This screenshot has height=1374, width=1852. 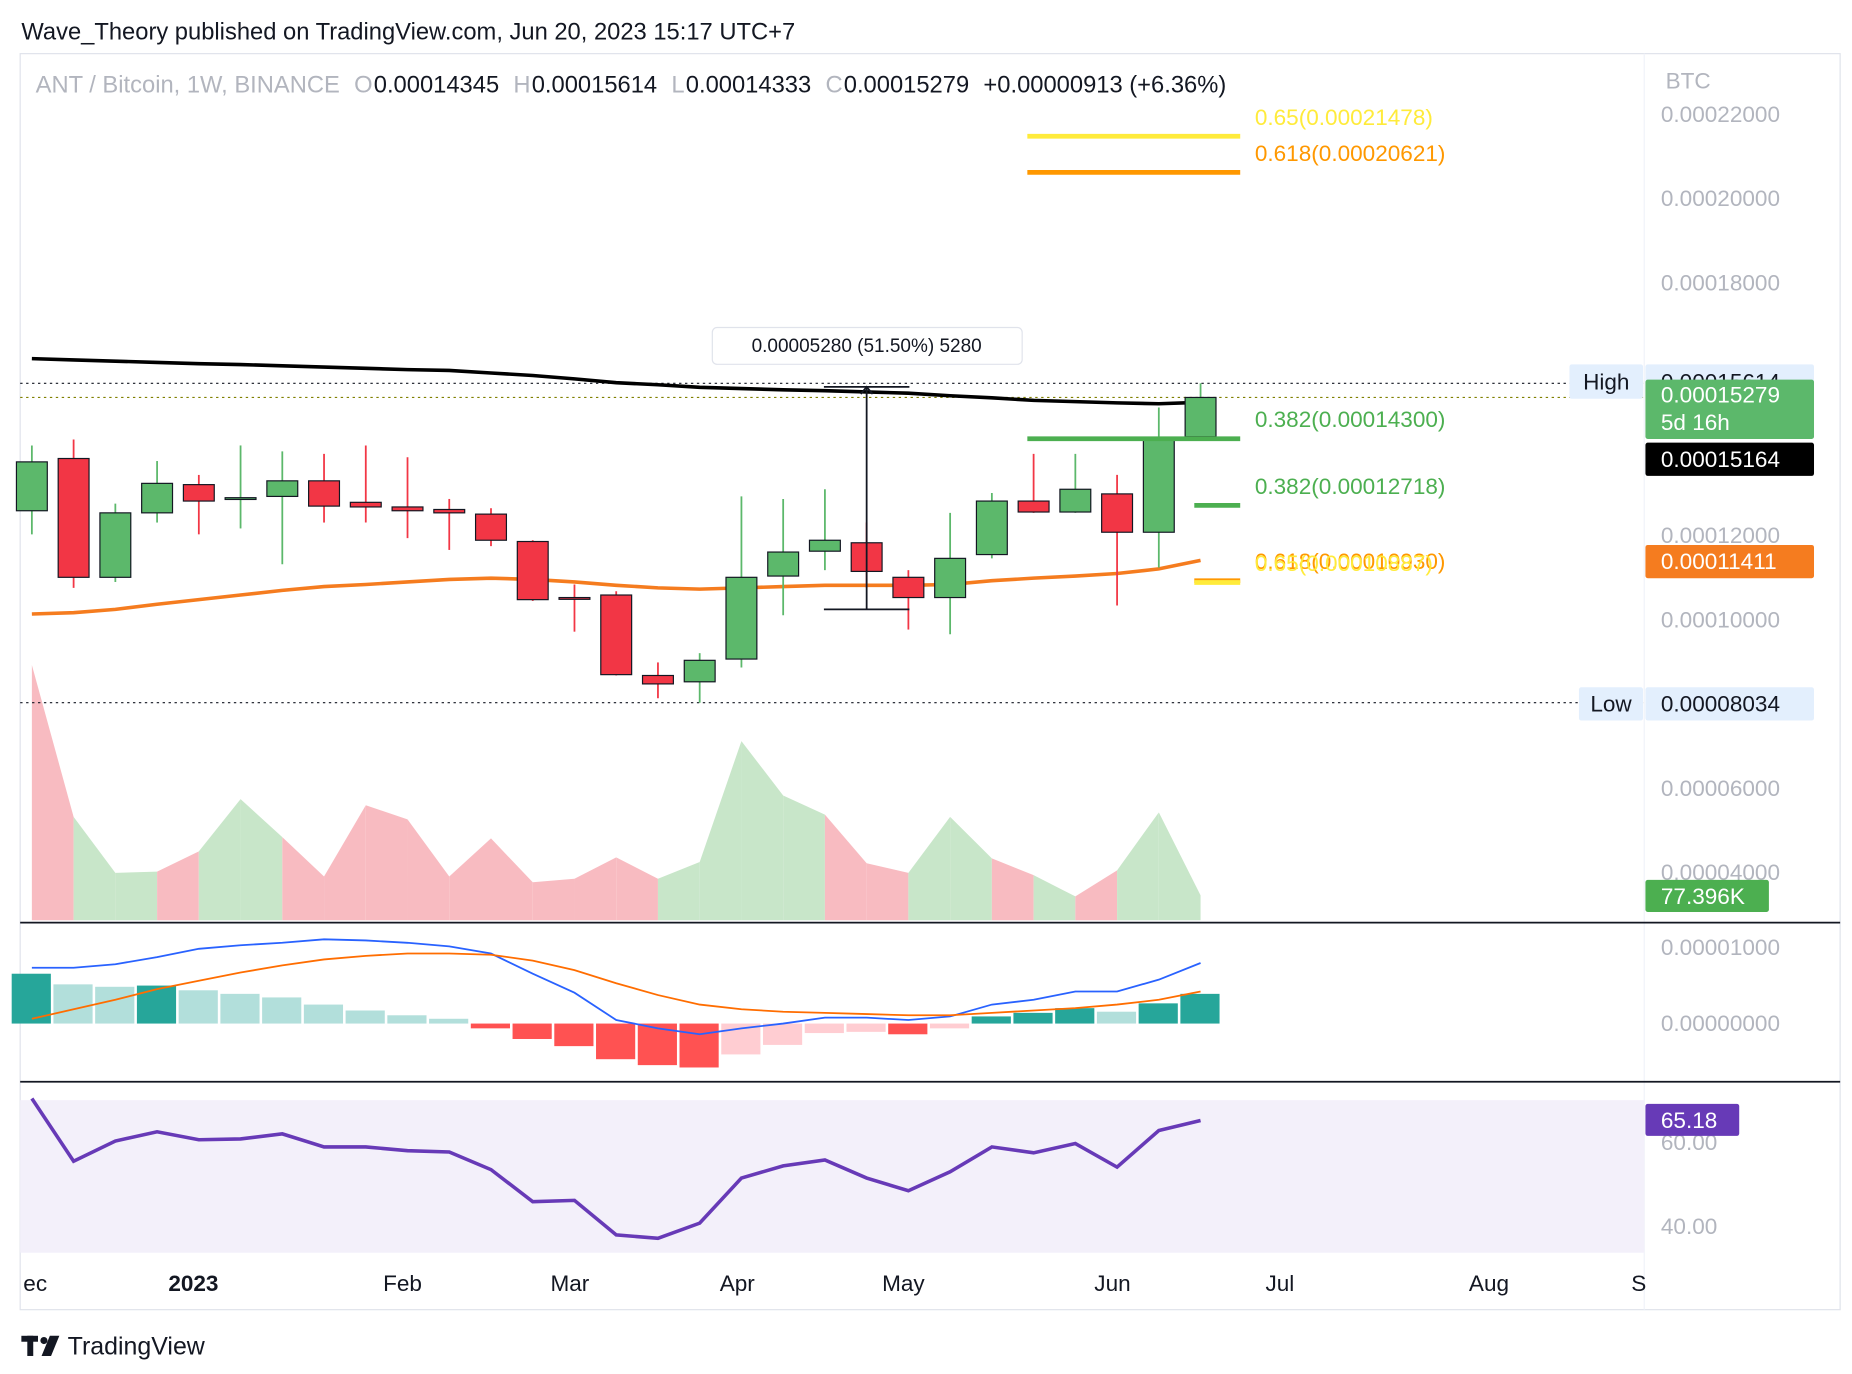 I want to click on rsi-line, so click(x=615, y=1169).